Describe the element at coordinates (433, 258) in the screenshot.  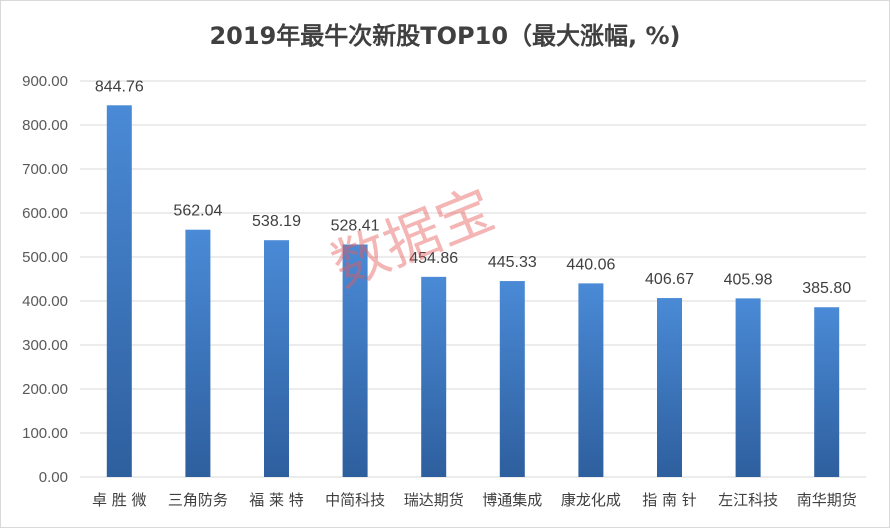
I see `data-label-4: 454.86` at that location.